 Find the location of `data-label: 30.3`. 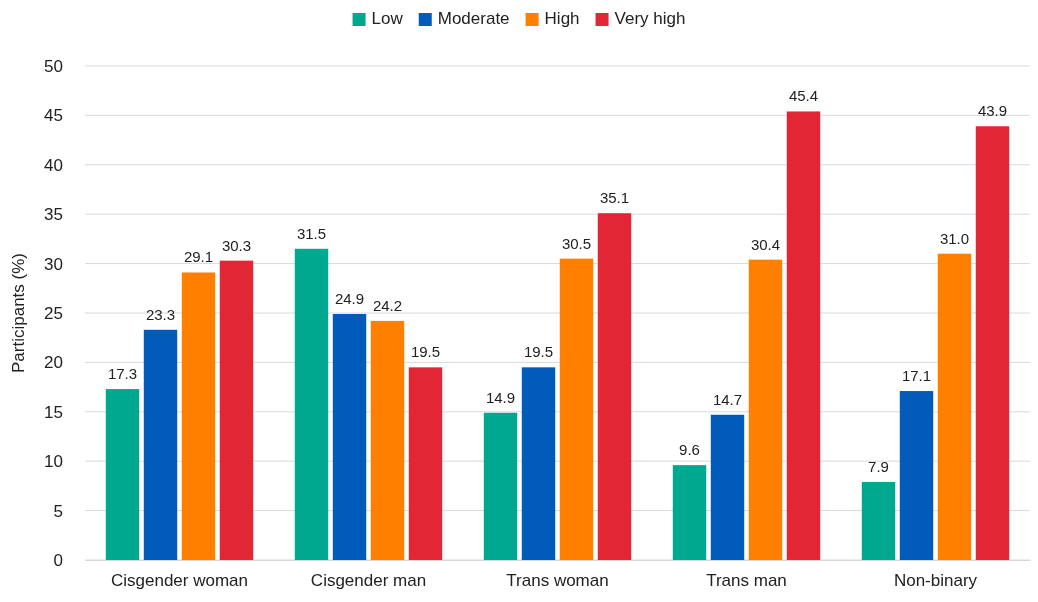

data-label: 30.3 is located at coordinates (236, 245).